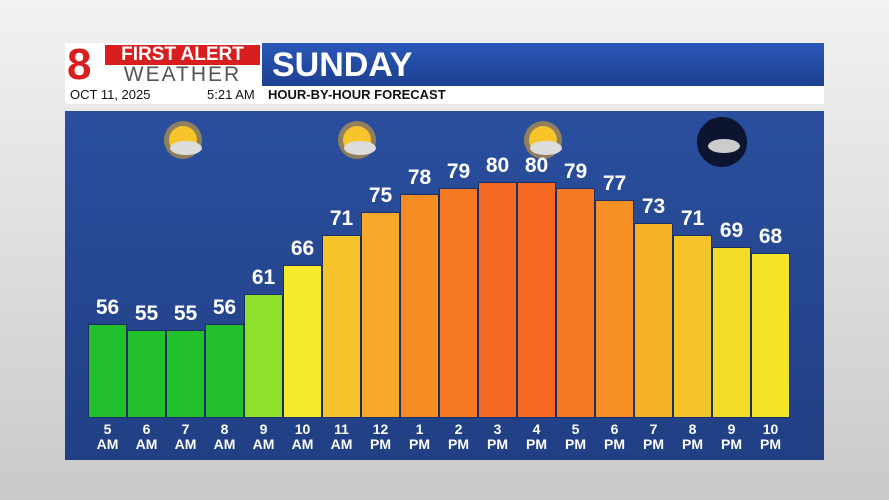  I want to click on x-tick-label: 3 PM, so click(497, 436).